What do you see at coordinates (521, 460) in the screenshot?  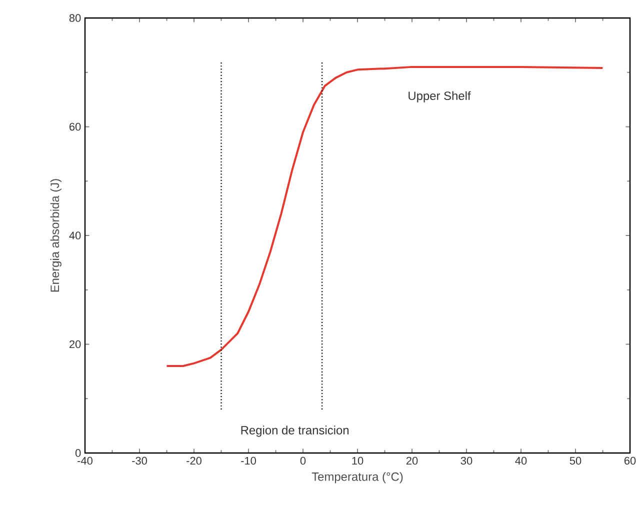 I see `x-tick-label: 40` at bounding box center [521, 460].